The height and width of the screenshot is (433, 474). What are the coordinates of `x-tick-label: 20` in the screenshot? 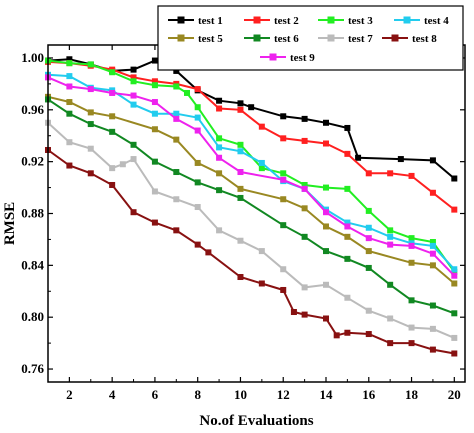 It's located at (454, 394).